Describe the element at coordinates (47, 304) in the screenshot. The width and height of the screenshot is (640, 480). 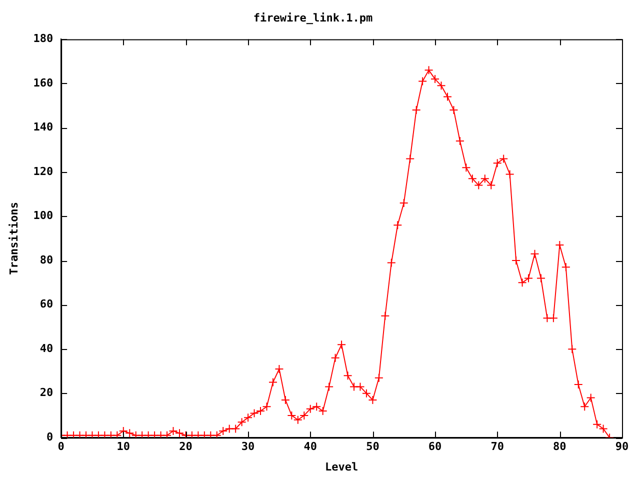
I see `y-tick-label: 60` at that location.